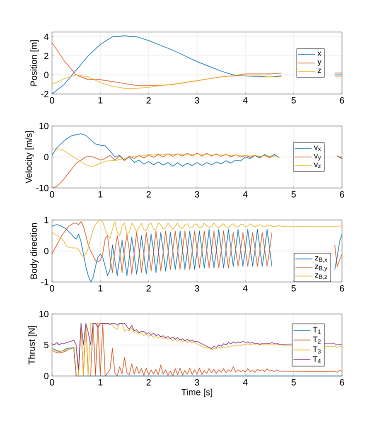 Image resolution: width=378 pixels, height=423 pixels. I want to click on y-tick-label: -10, so click(42, 188).